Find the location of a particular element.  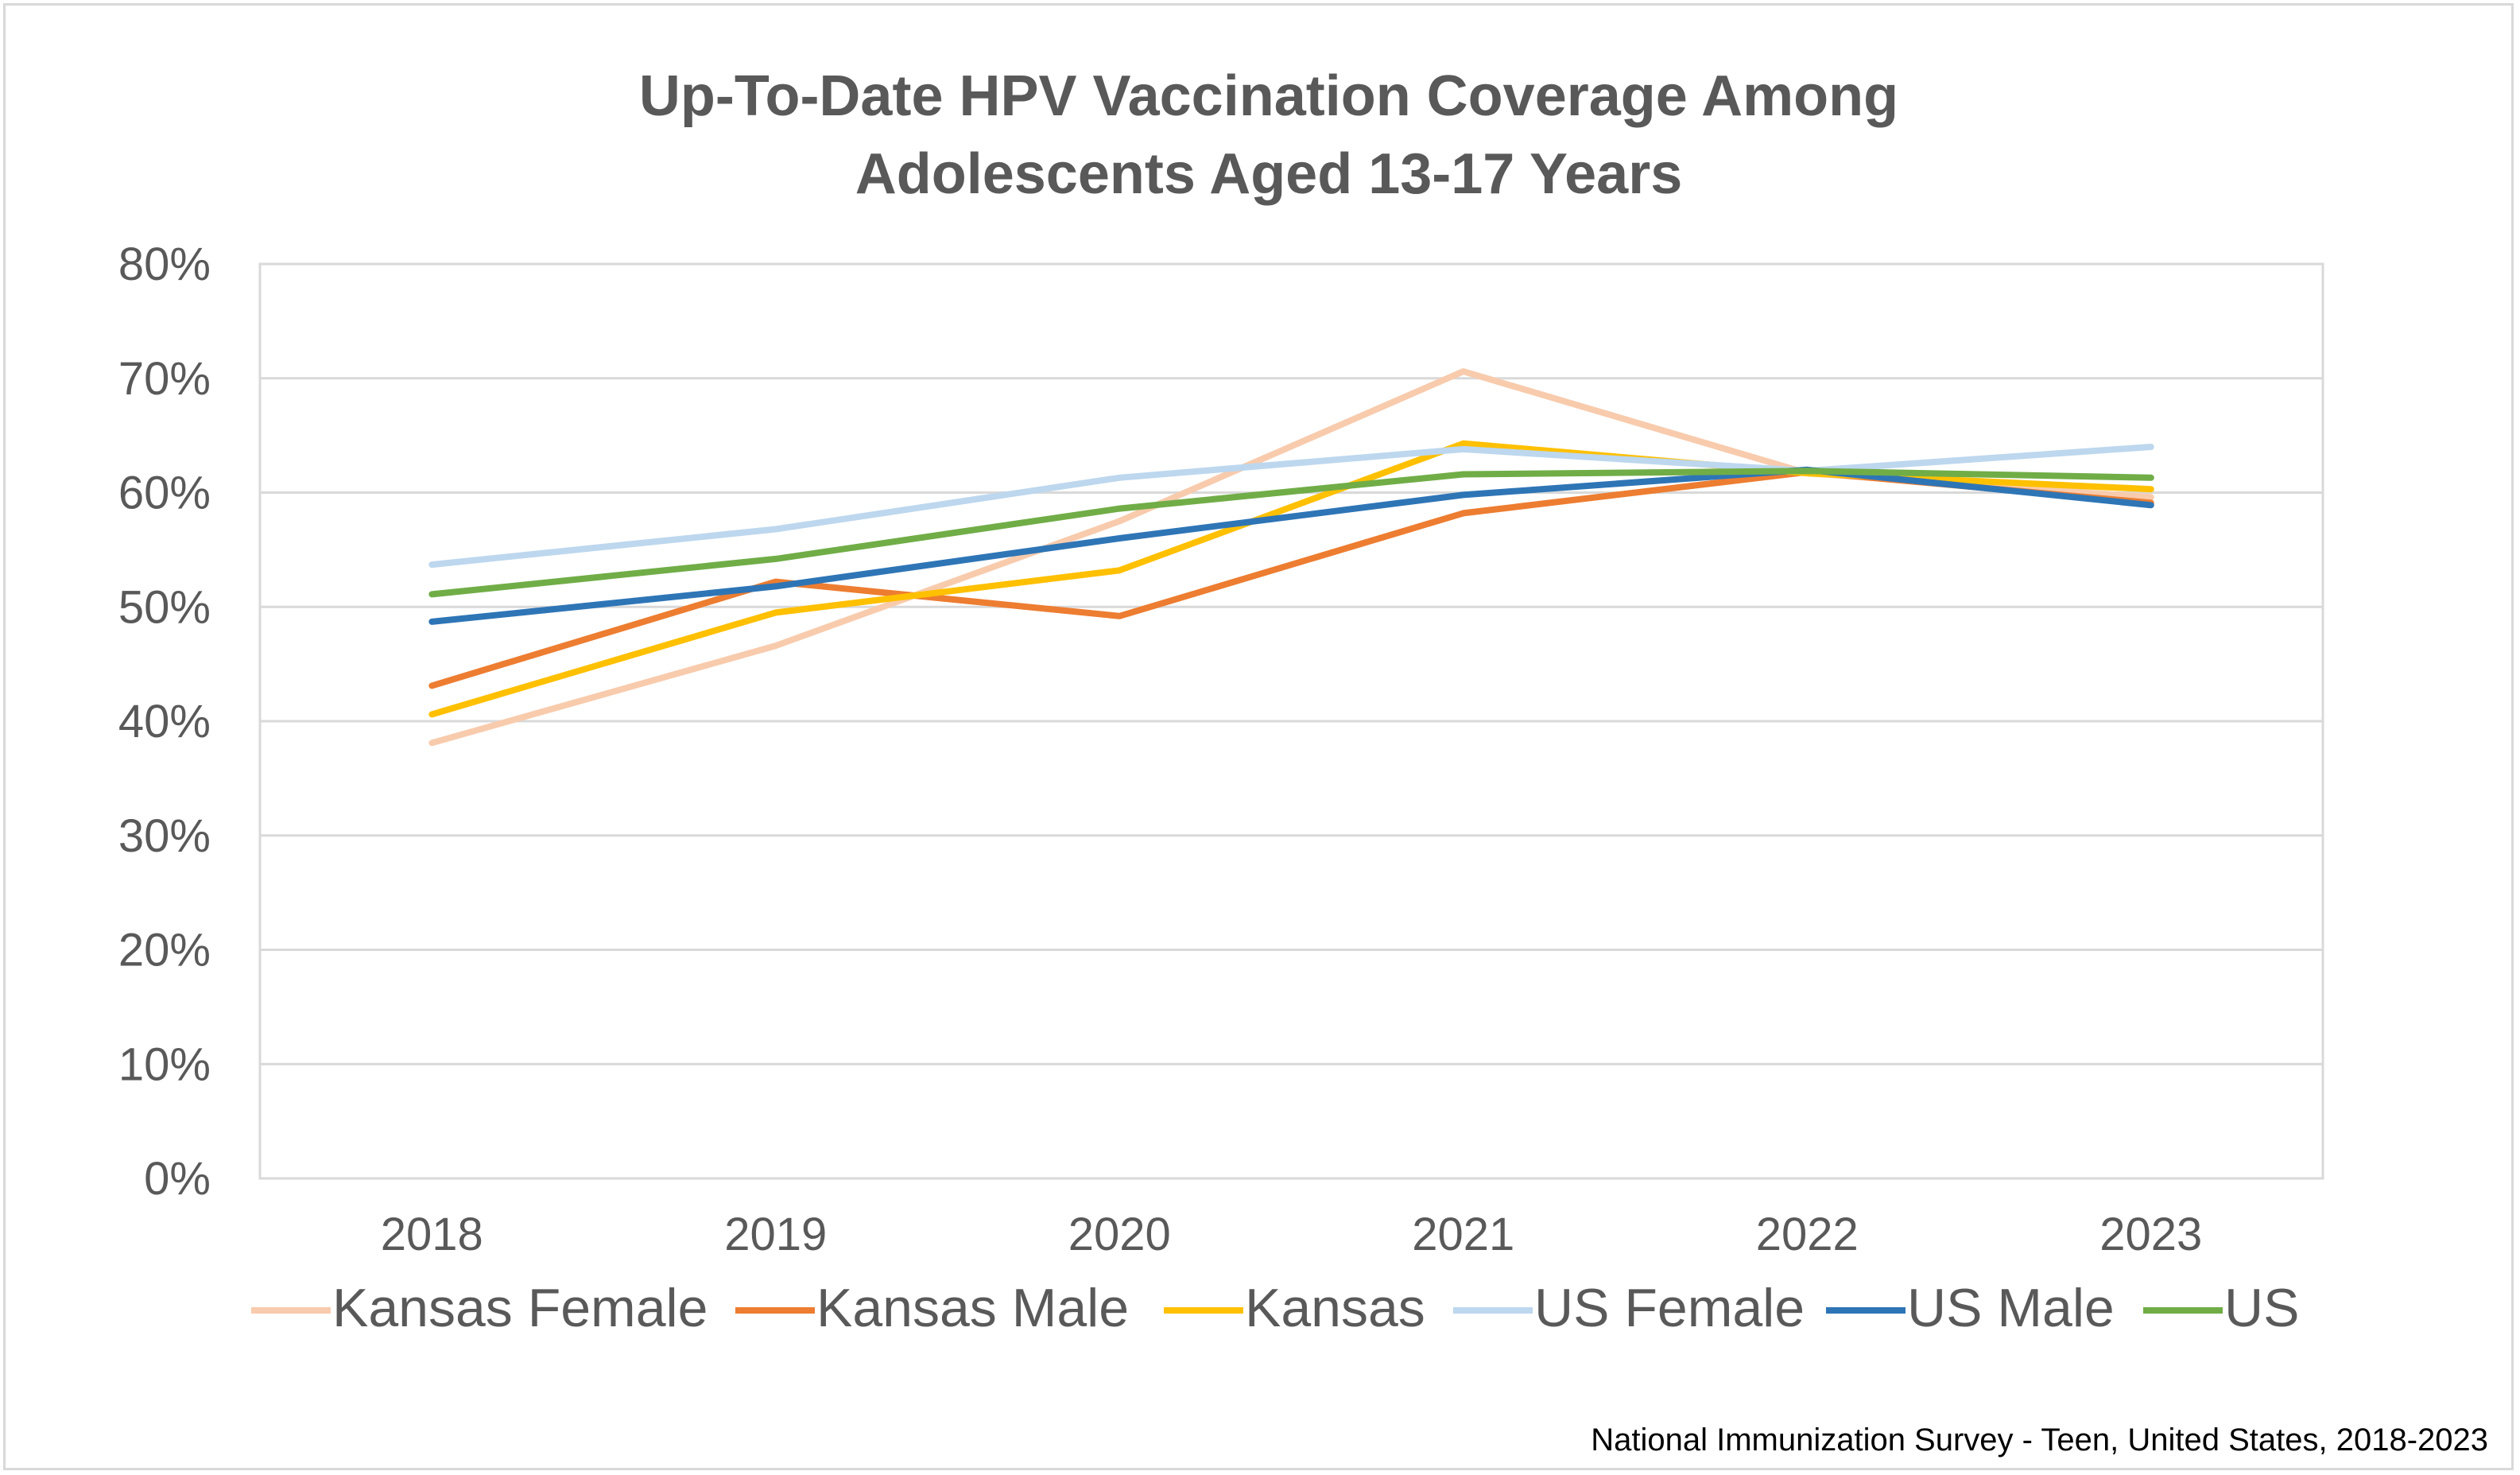

y-tick-label: 60% is located at coordinates (164, 493).